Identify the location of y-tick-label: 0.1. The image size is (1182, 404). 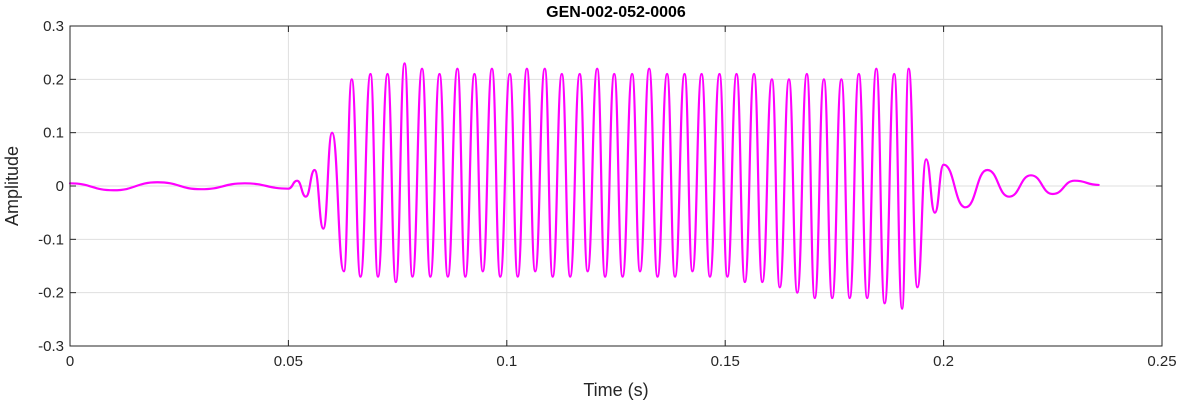
(53, 133).